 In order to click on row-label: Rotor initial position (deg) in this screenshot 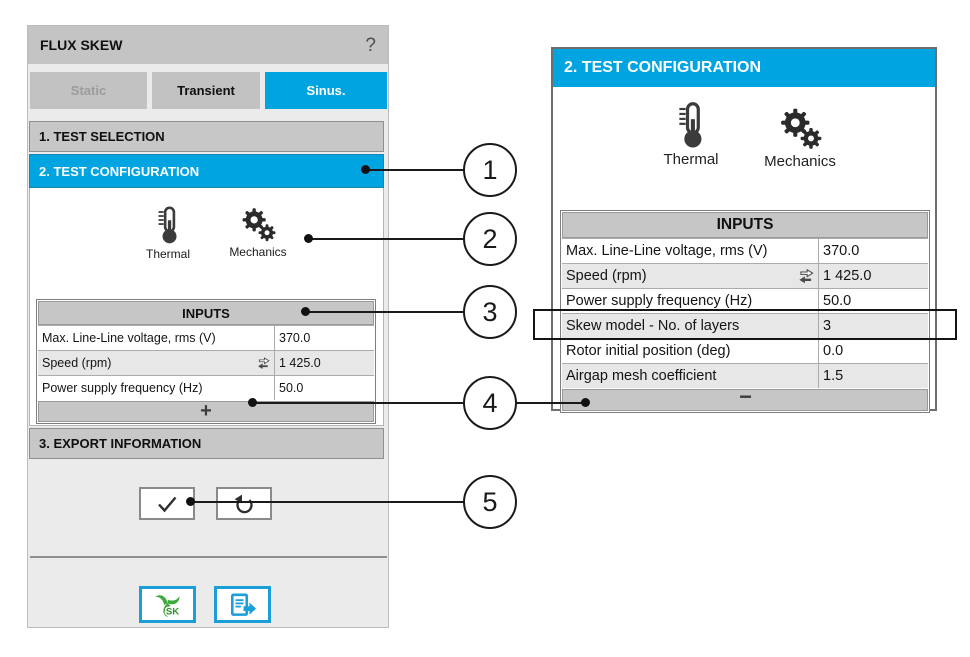, I will do `click(648, 351)`.